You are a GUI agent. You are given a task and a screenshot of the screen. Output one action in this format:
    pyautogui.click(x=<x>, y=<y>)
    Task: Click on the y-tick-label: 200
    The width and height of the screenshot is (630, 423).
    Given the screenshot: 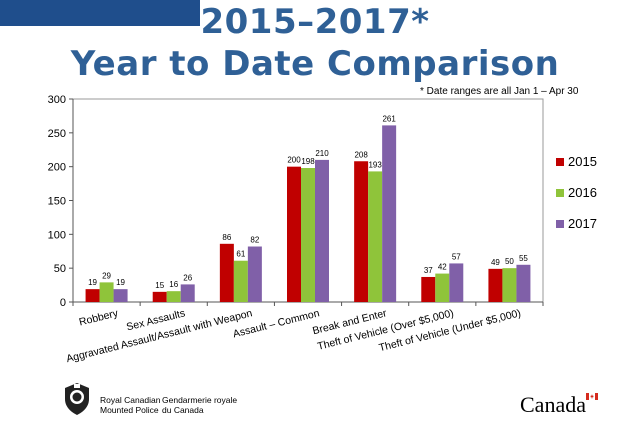 What is the action you would take?
    pyautogui.click(x=57, y=168)
    